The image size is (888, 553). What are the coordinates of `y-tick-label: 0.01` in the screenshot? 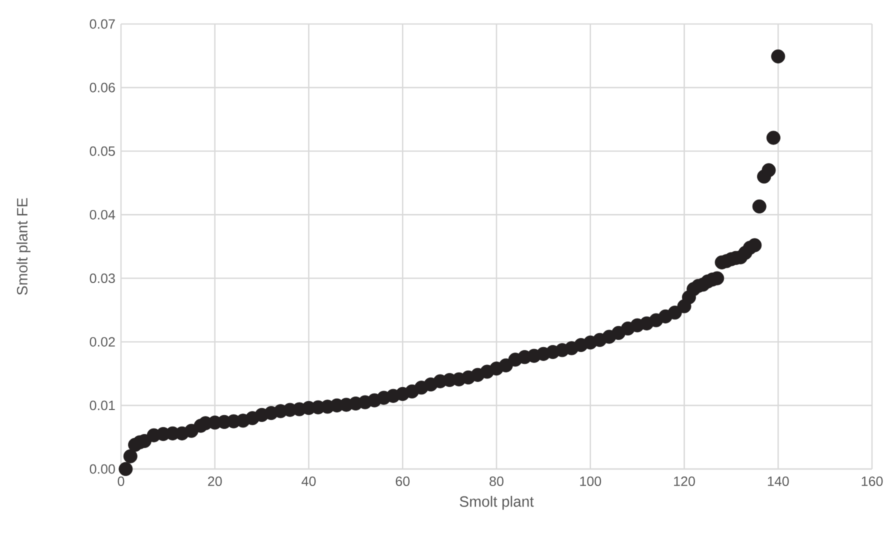 It's located at (102, 405).